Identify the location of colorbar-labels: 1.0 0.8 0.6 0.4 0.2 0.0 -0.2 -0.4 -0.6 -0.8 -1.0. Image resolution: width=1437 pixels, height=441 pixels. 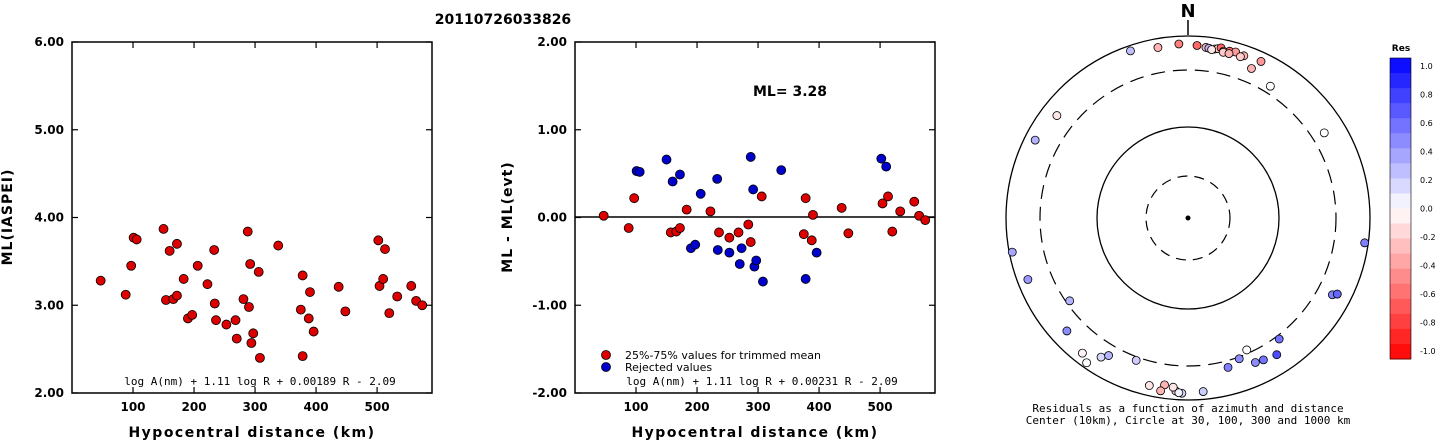
(1428, 209).